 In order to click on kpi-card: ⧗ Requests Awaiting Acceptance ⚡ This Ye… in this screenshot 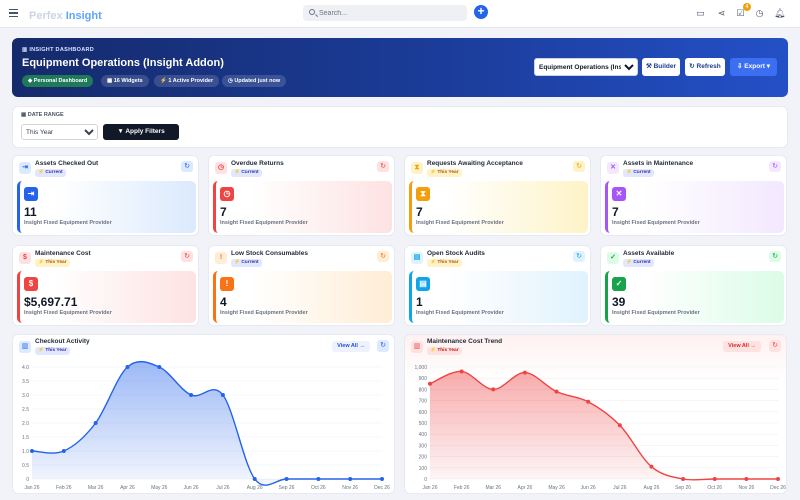, I will do `click(497, 195)`.